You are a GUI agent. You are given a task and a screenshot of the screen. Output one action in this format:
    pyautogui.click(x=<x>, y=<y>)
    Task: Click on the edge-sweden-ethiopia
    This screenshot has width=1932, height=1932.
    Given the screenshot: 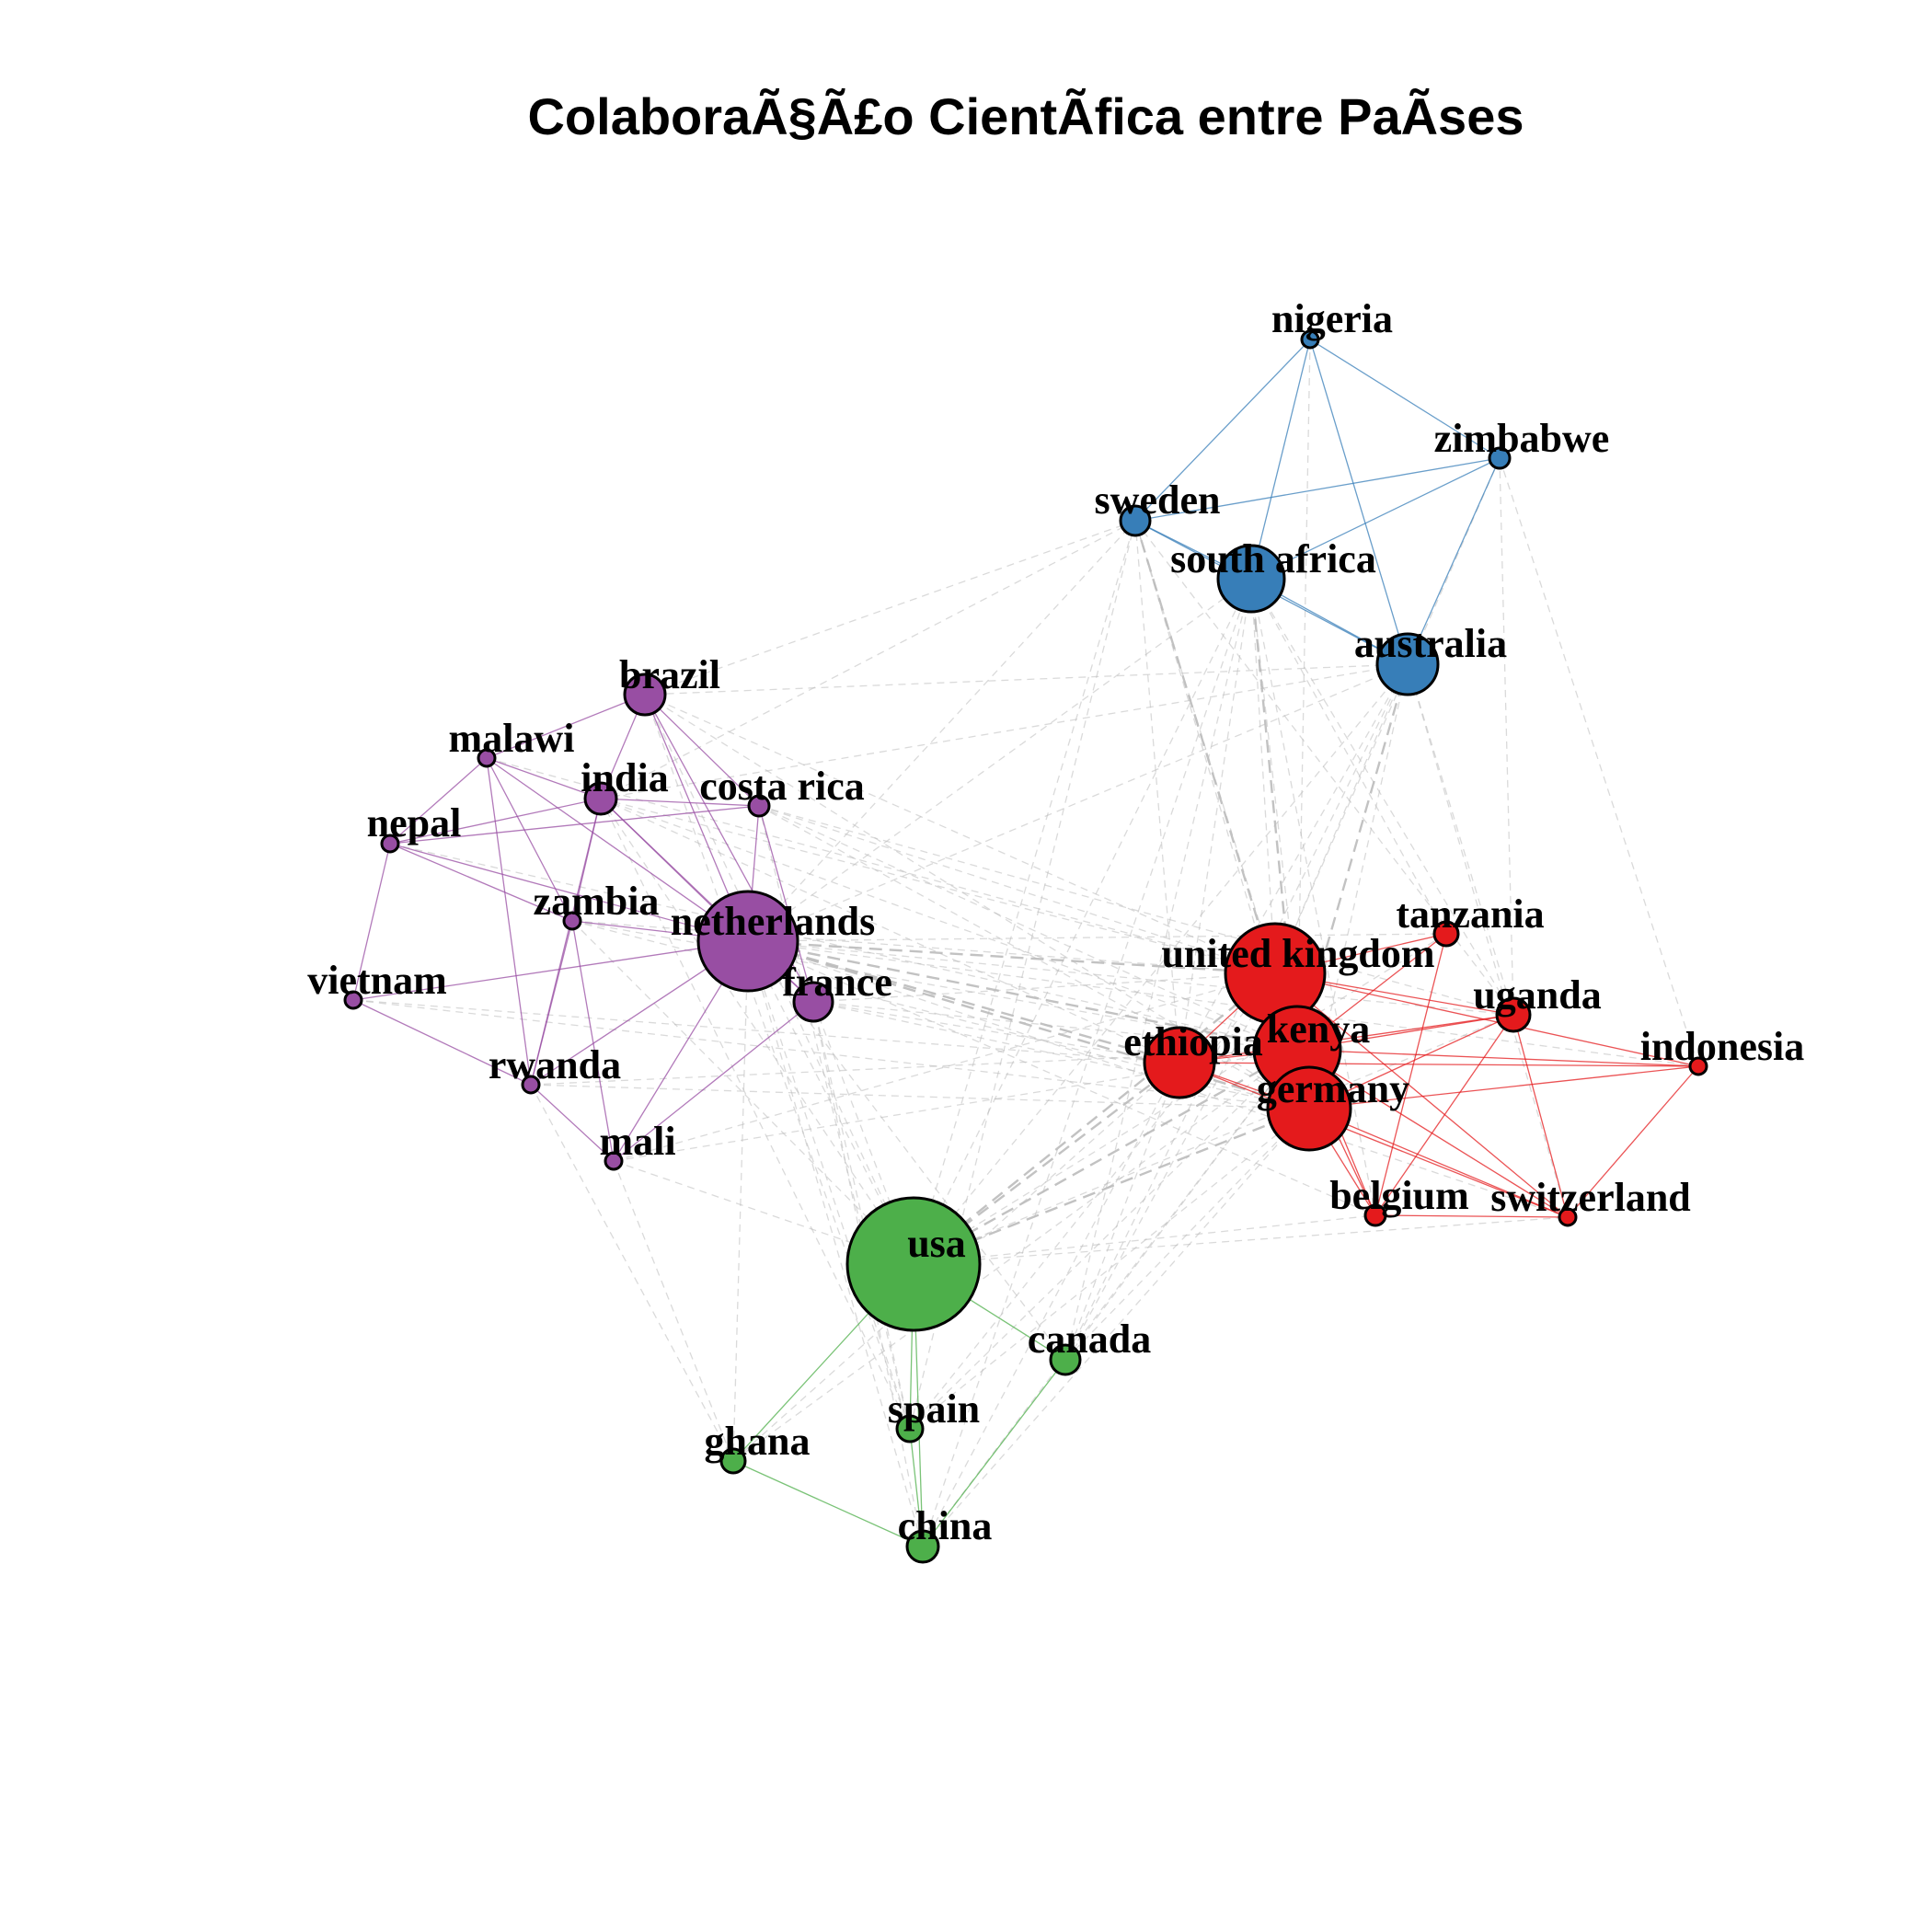 What is the action you would take?
    pyautogui.click(x=1157, y=792)
    